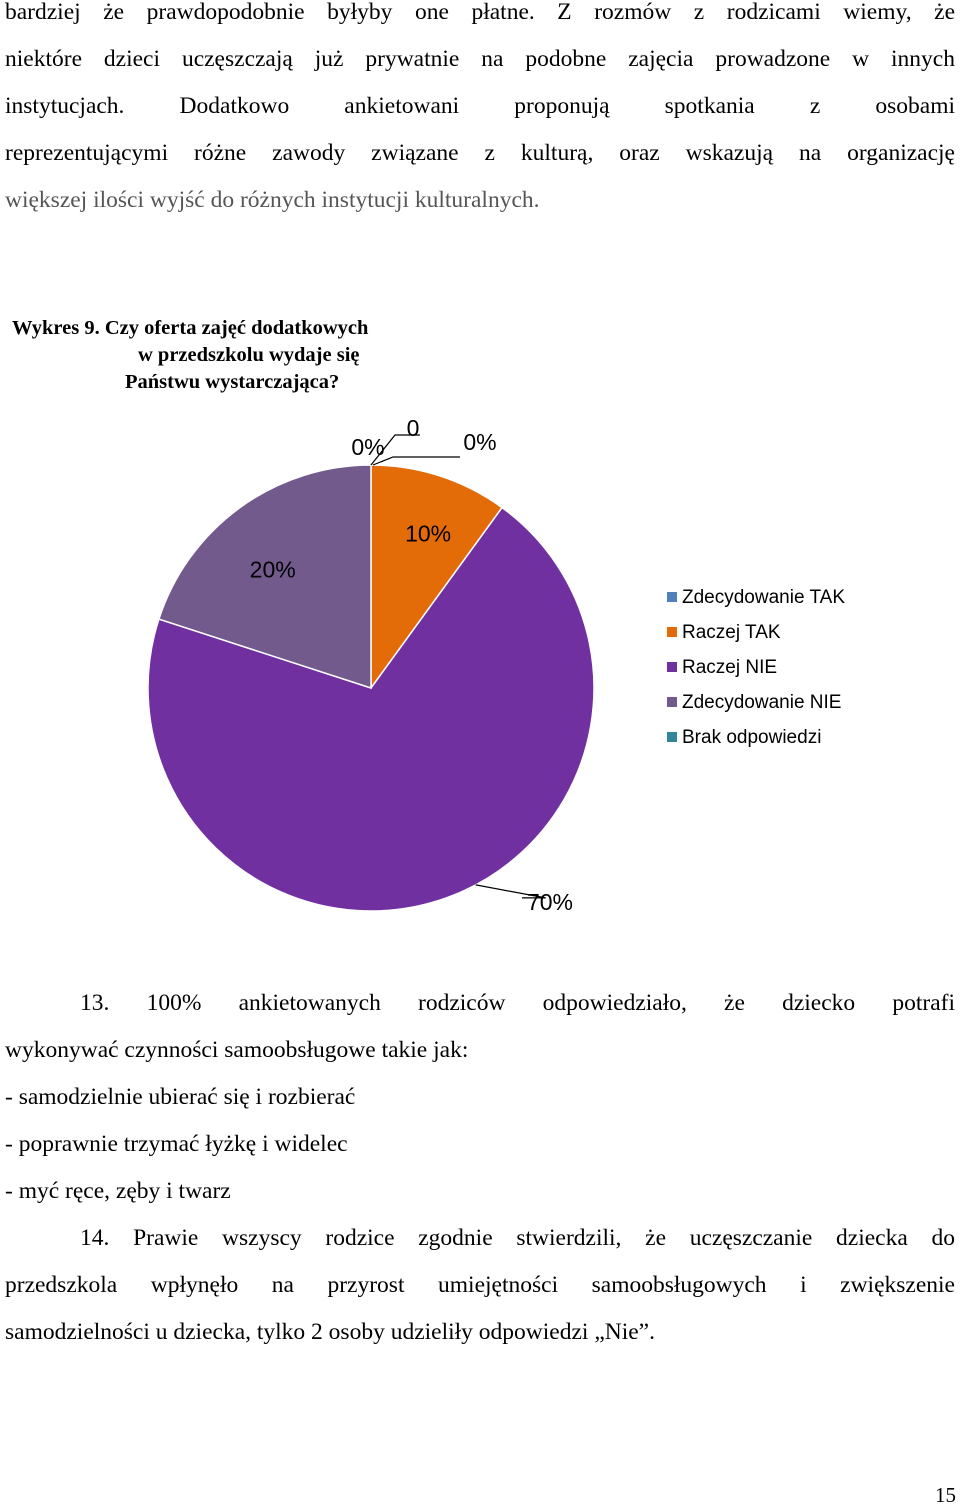 This screenshot has height=1509, width=960. I want to click on legend-item: Brak odpowiedzi, so click(756, 742).